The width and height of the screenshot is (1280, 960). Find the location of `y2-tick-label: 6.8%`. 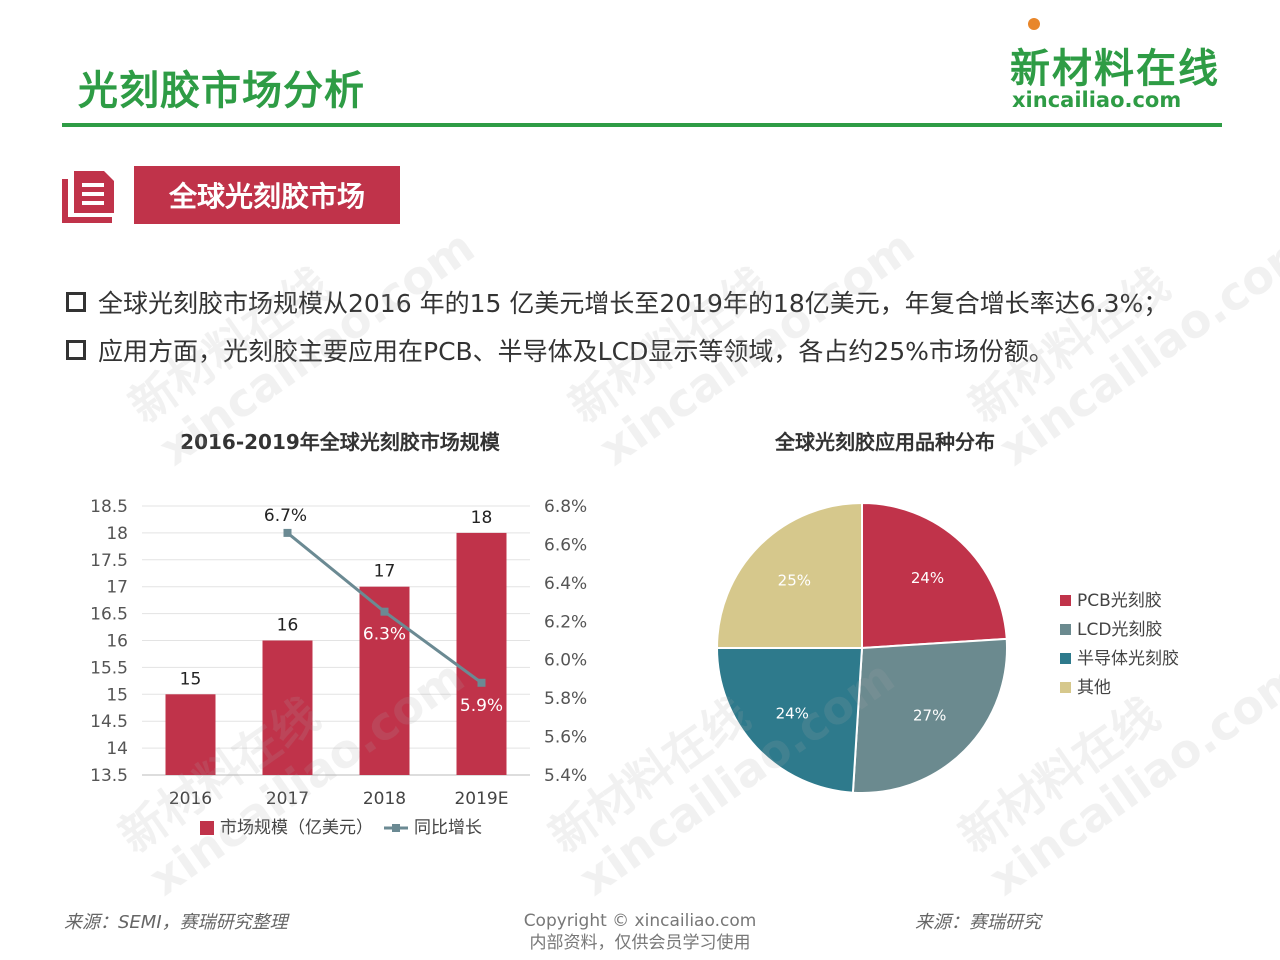

y2-tick-label: 6.8% is located at coordinates (565, 507).